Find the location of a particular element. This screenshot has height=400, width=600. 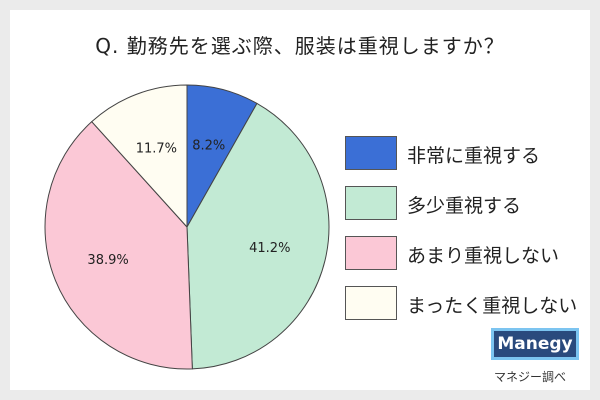

source-note: マネジー調べ is located at coordinates (530, 377).